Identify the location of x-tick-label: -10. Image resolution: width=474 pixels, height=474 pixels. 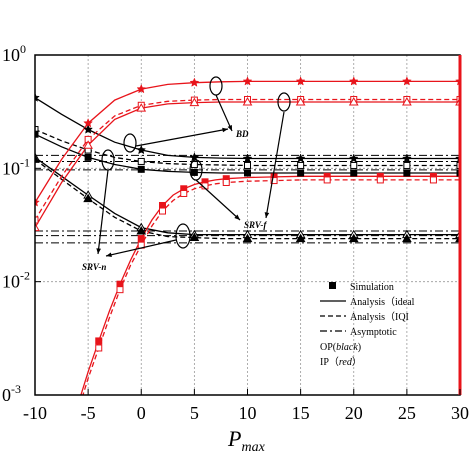
(35, 413).